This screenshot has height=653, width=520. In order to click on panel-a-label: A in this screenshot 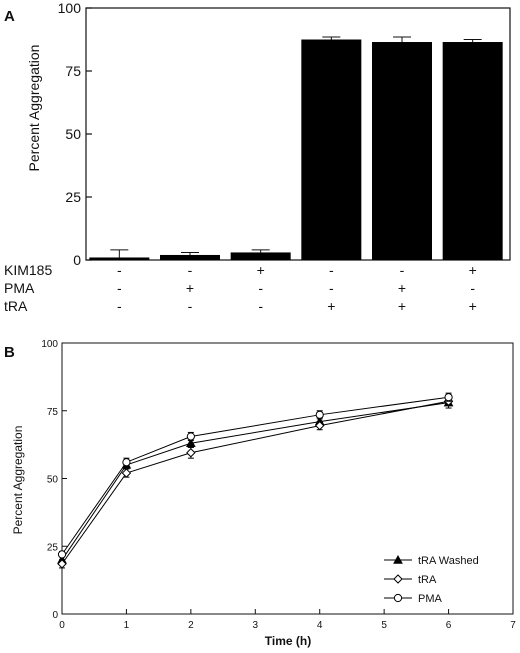, I will do `click(9, 16)`.